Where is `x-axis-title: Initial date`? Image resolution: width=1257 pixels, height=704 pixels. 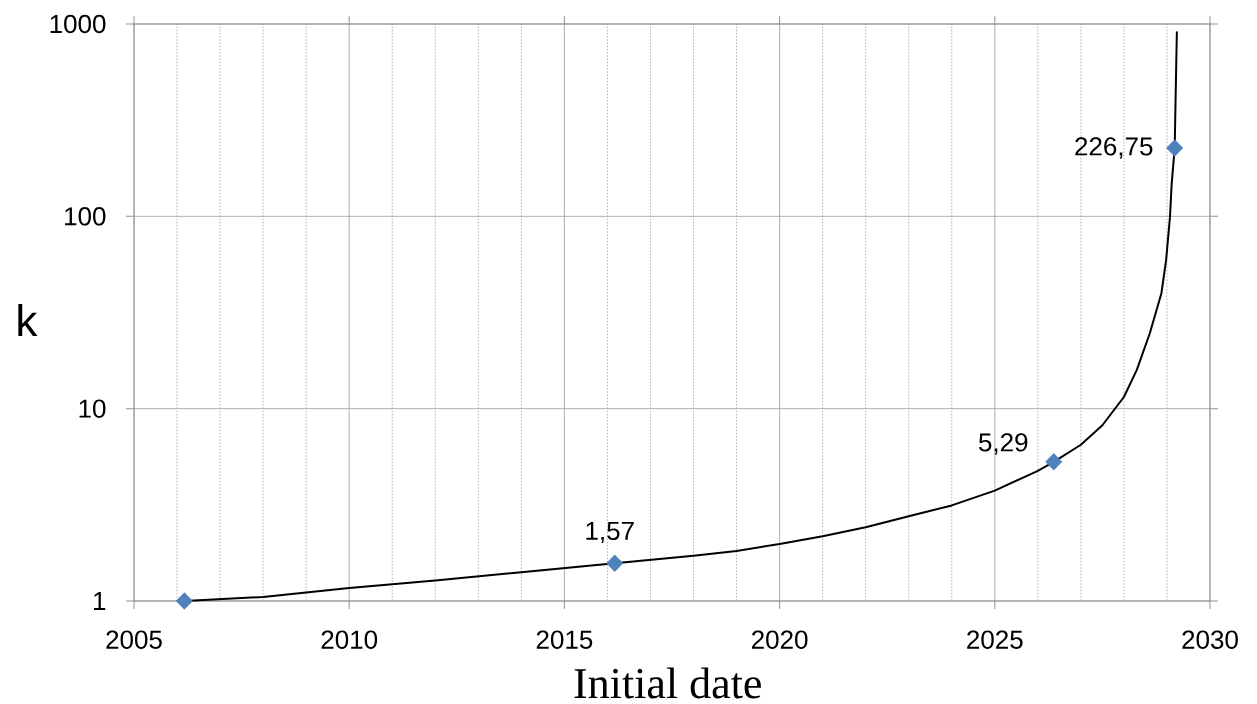
x-axis-title: Initial date is located at coordinates (667, 683).